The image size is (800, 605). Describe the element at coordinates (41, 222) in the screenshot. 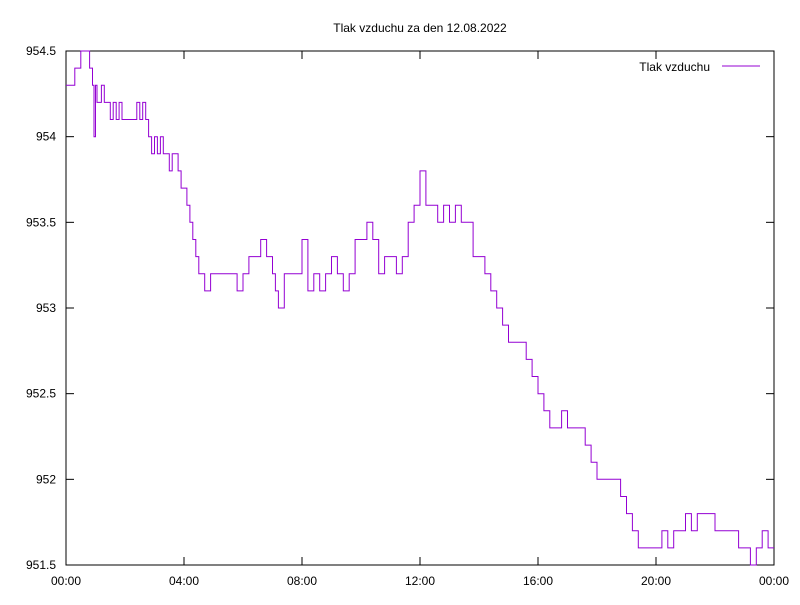

I see `y-tick-label: 953.5` at that location.